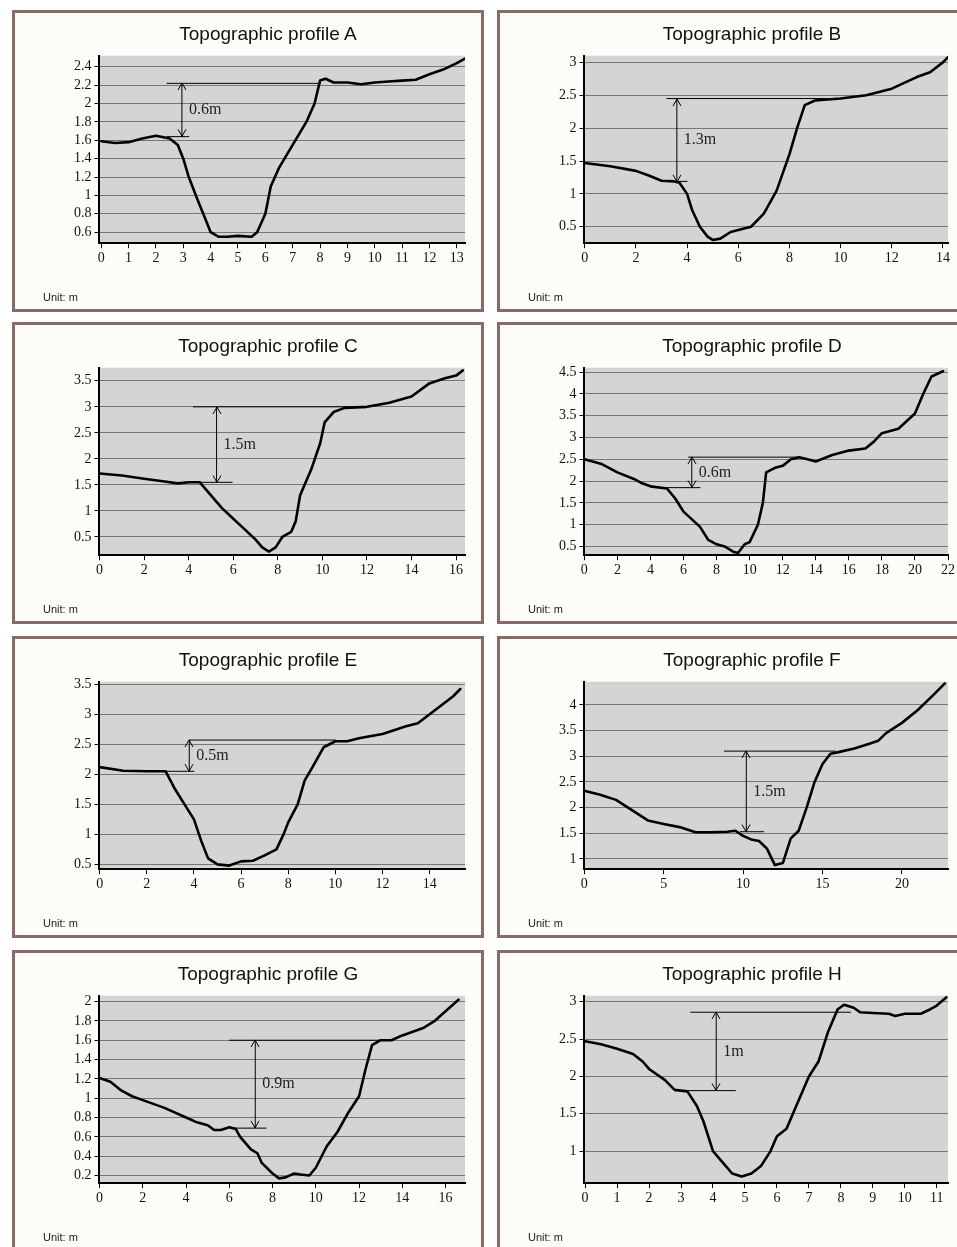 This screenshot has height=1247, width=957. What do you see at coordinates (83, 1059) in the screenshot?
I see `y-tick-label: 1.4` at bounding box center [83, 1059].